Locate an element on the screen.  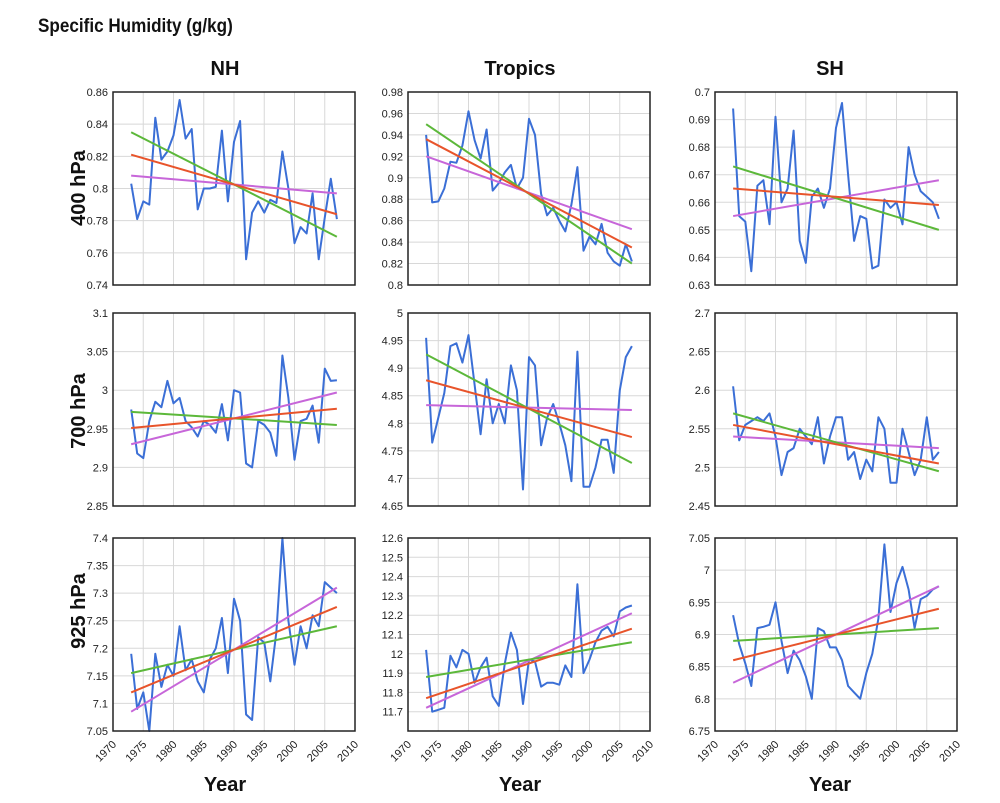
plot-frame-nh-925-hpa is located at coordinates (234, 634).